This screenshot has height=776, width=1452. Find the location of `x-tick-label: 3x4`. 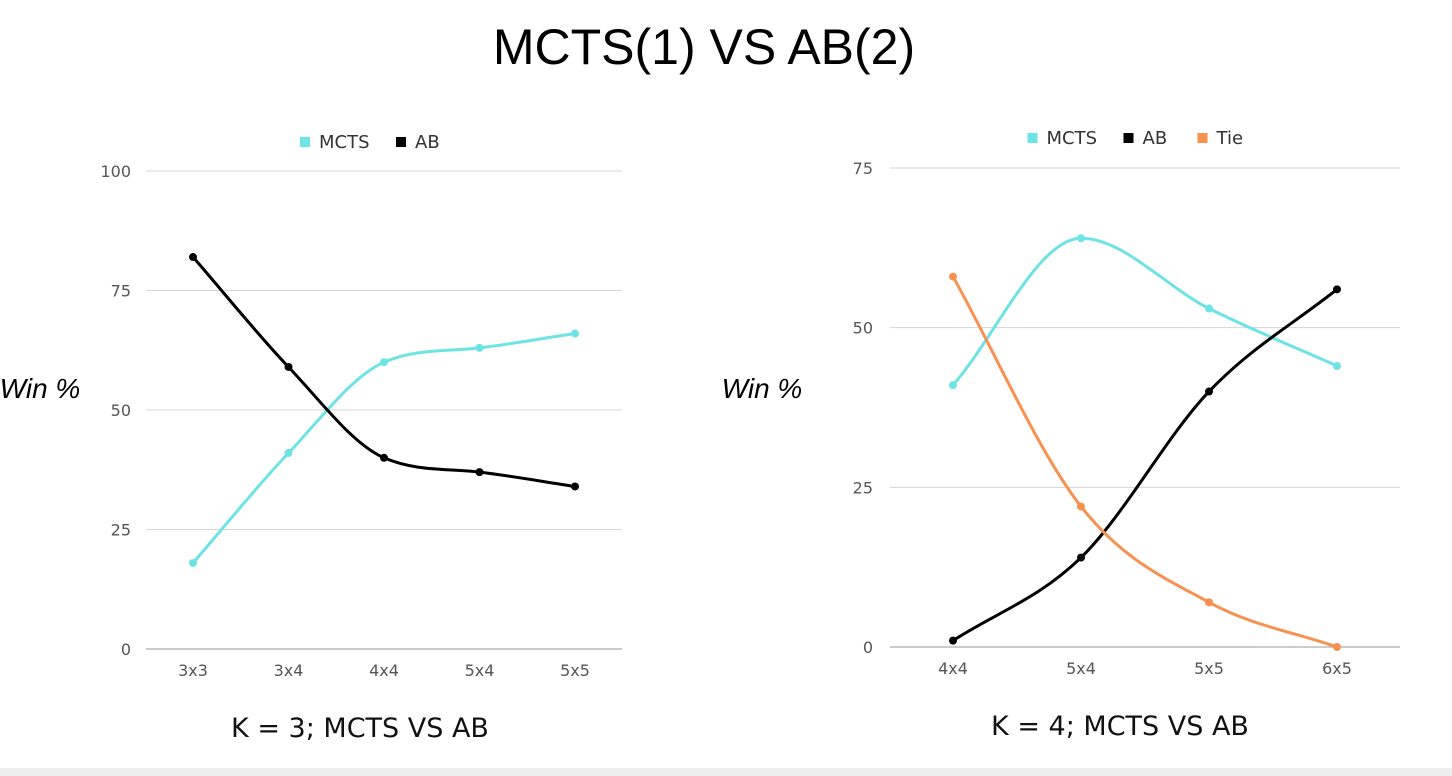

x-tick-label: 3x4 is located at coordinates (289, 670).